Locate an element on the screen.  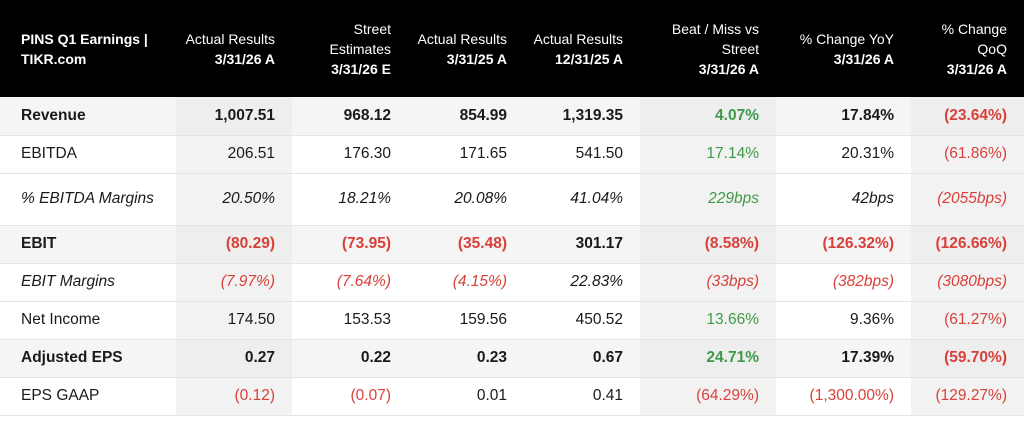
table-cell: (126.66%) is located at coordinates (967, 244).